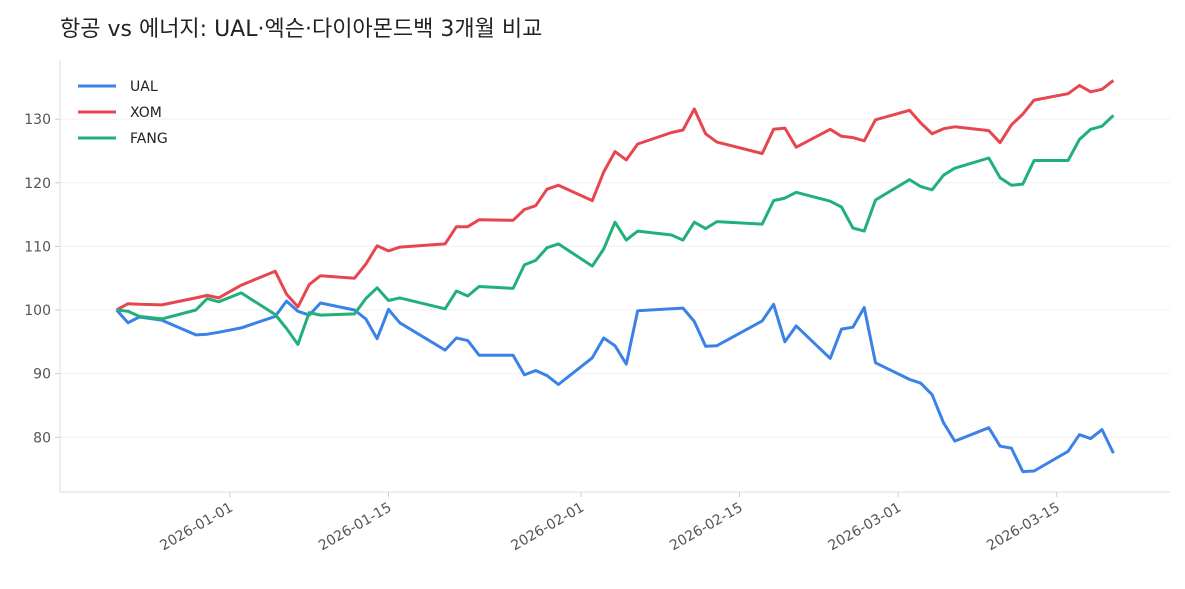 Image resolution: width=1185 pixels, height=589 pixels. Describe the element at coordinates (37, 247) in the screenshot. I see `y-tick-label: 110` at that location.